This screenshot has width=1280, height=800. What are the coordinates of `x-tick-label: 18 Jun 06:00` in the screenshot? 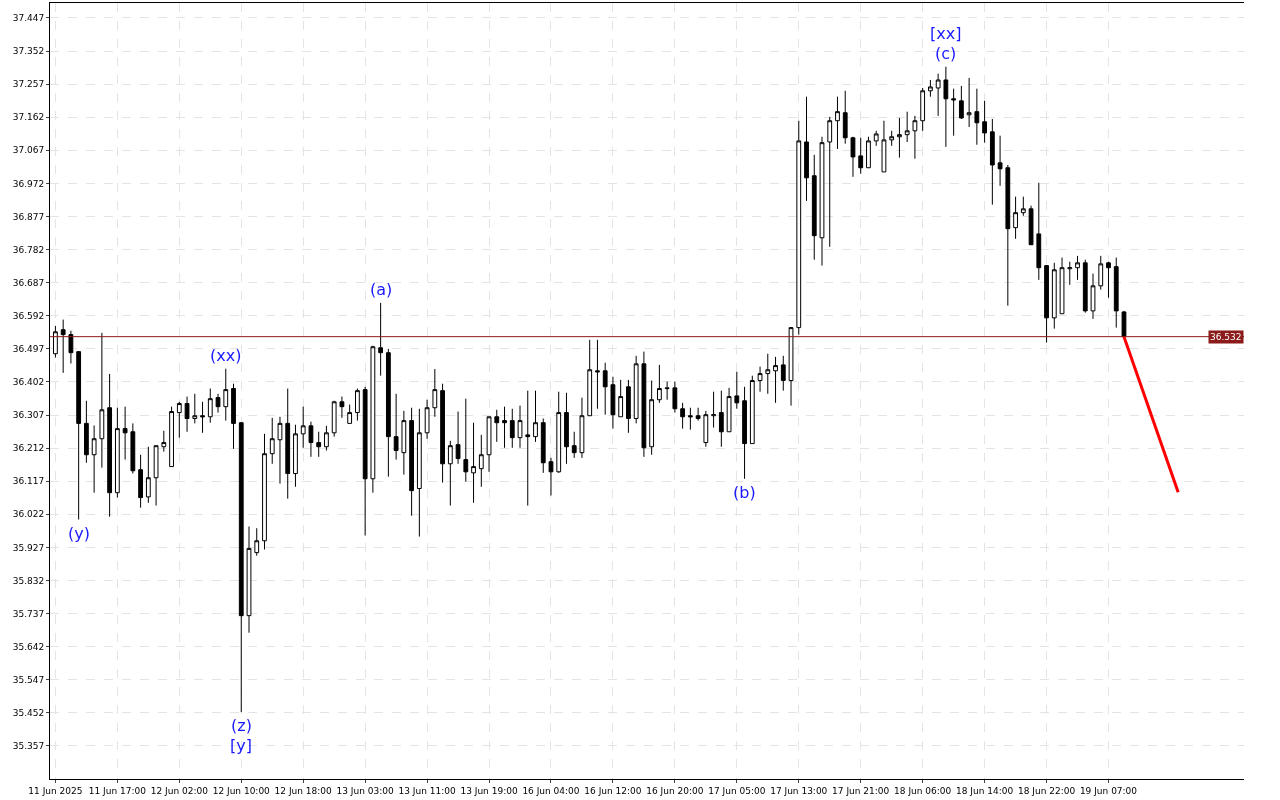 It's located at (923, 790).